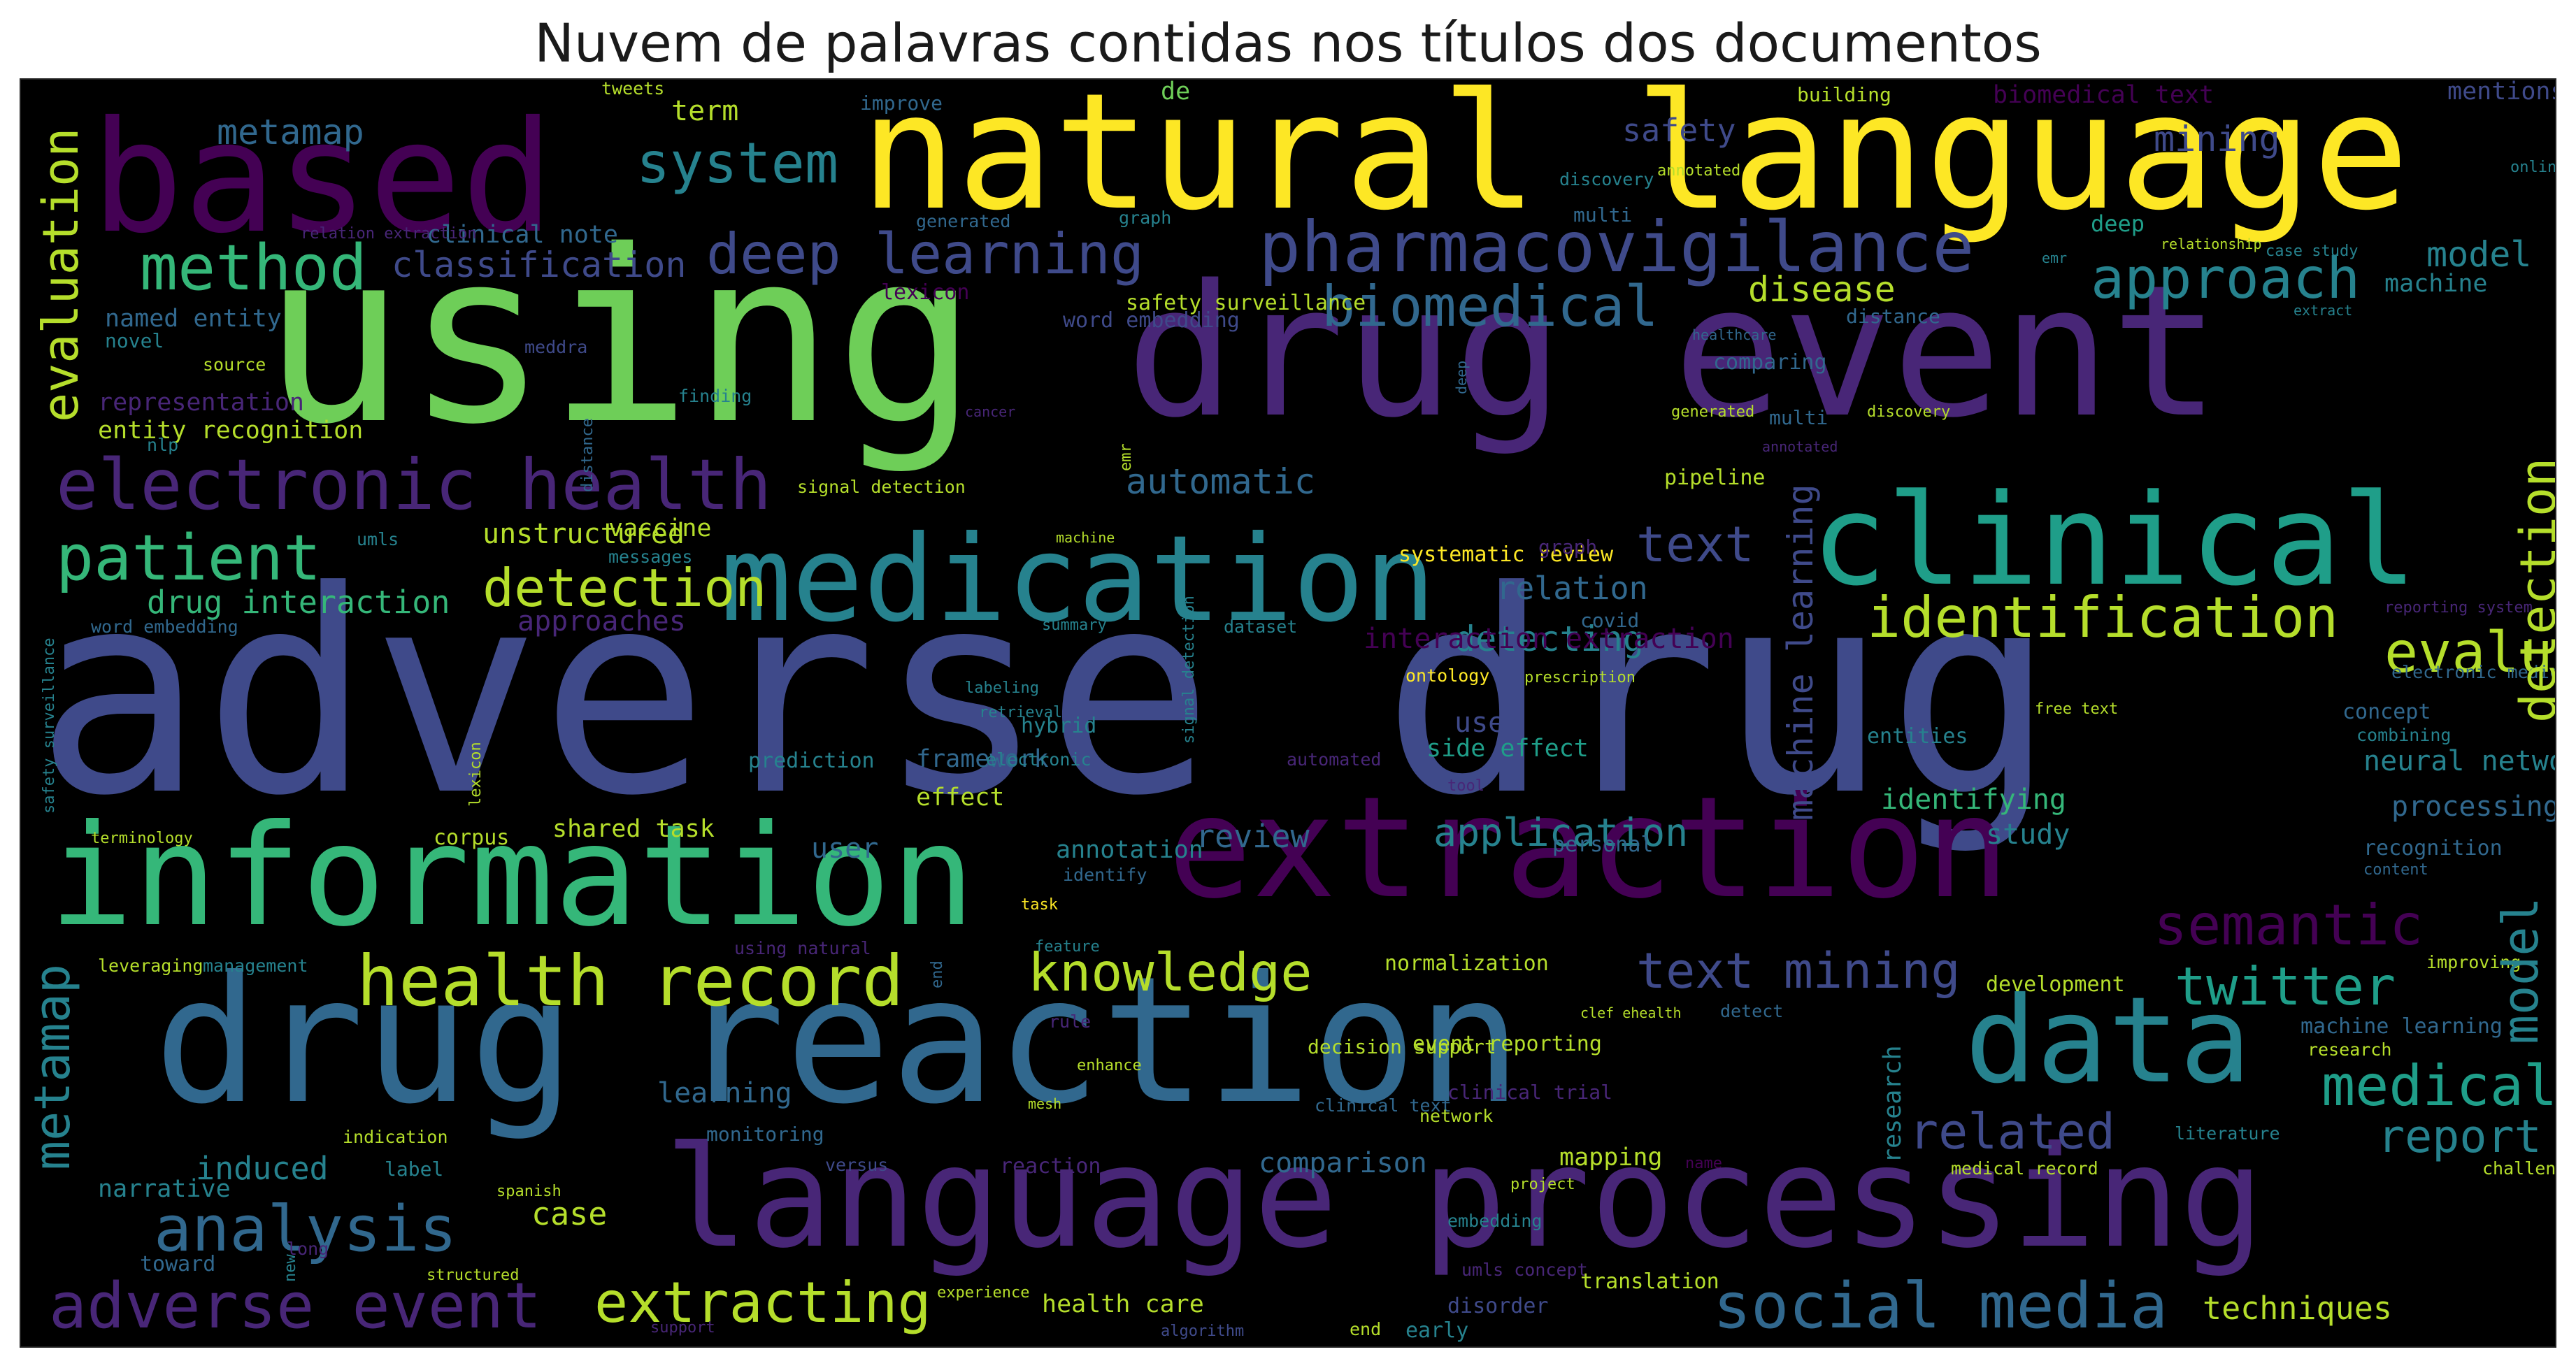 This screenshot has width=2576, height=1368. What do you see at coordinates (556, 347) in the screenshot?
I see `word-case-study: meddra` at bounding box center [556, 347].